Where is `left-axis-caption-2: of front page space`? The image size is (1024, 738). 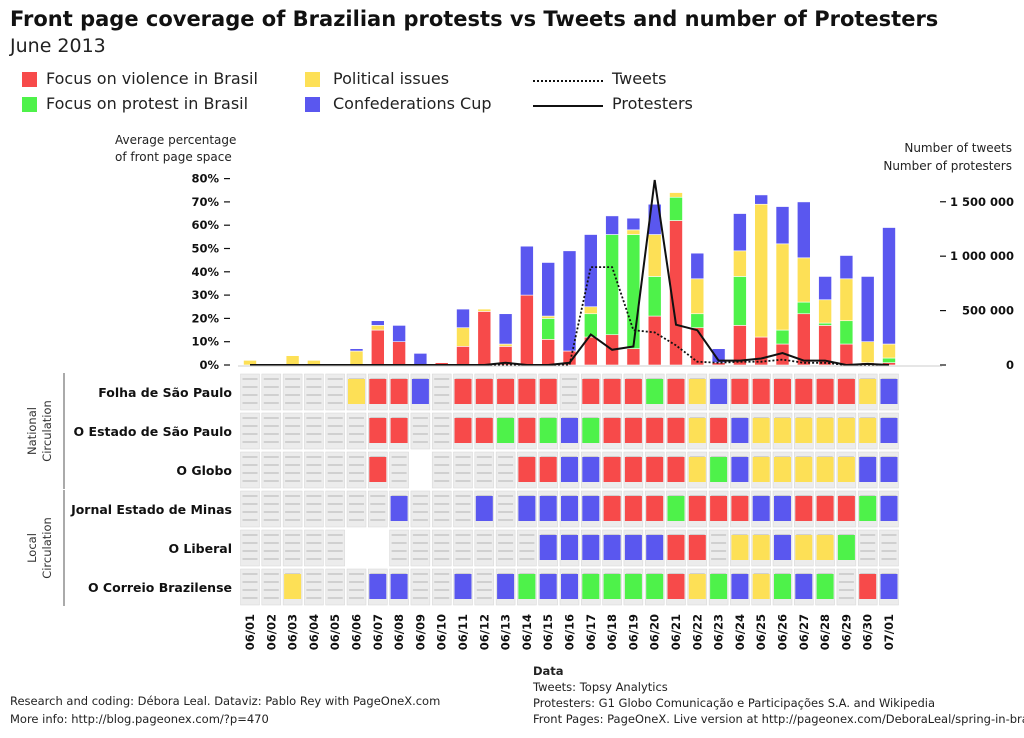
left-axis-caption-2: of front page space is located at coordinates (173, 157).